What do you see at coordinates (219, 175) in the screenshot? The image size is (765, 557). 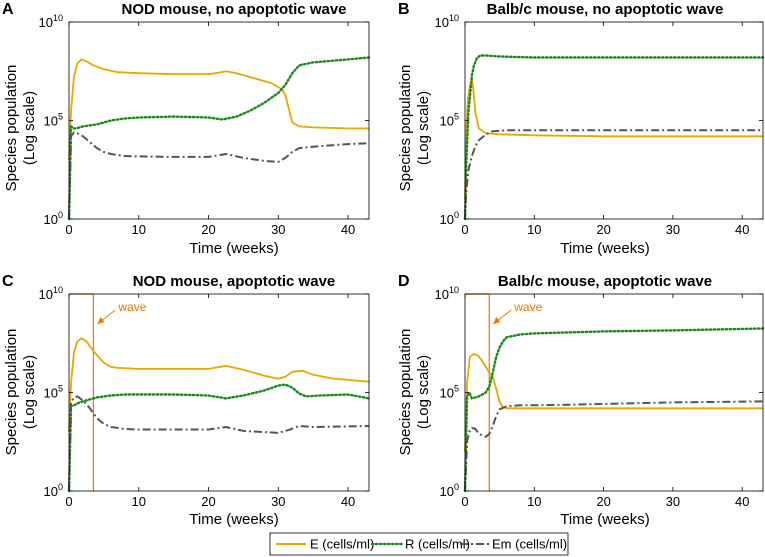 I see `panel-a-series-em` at bounding box center [219, 175].